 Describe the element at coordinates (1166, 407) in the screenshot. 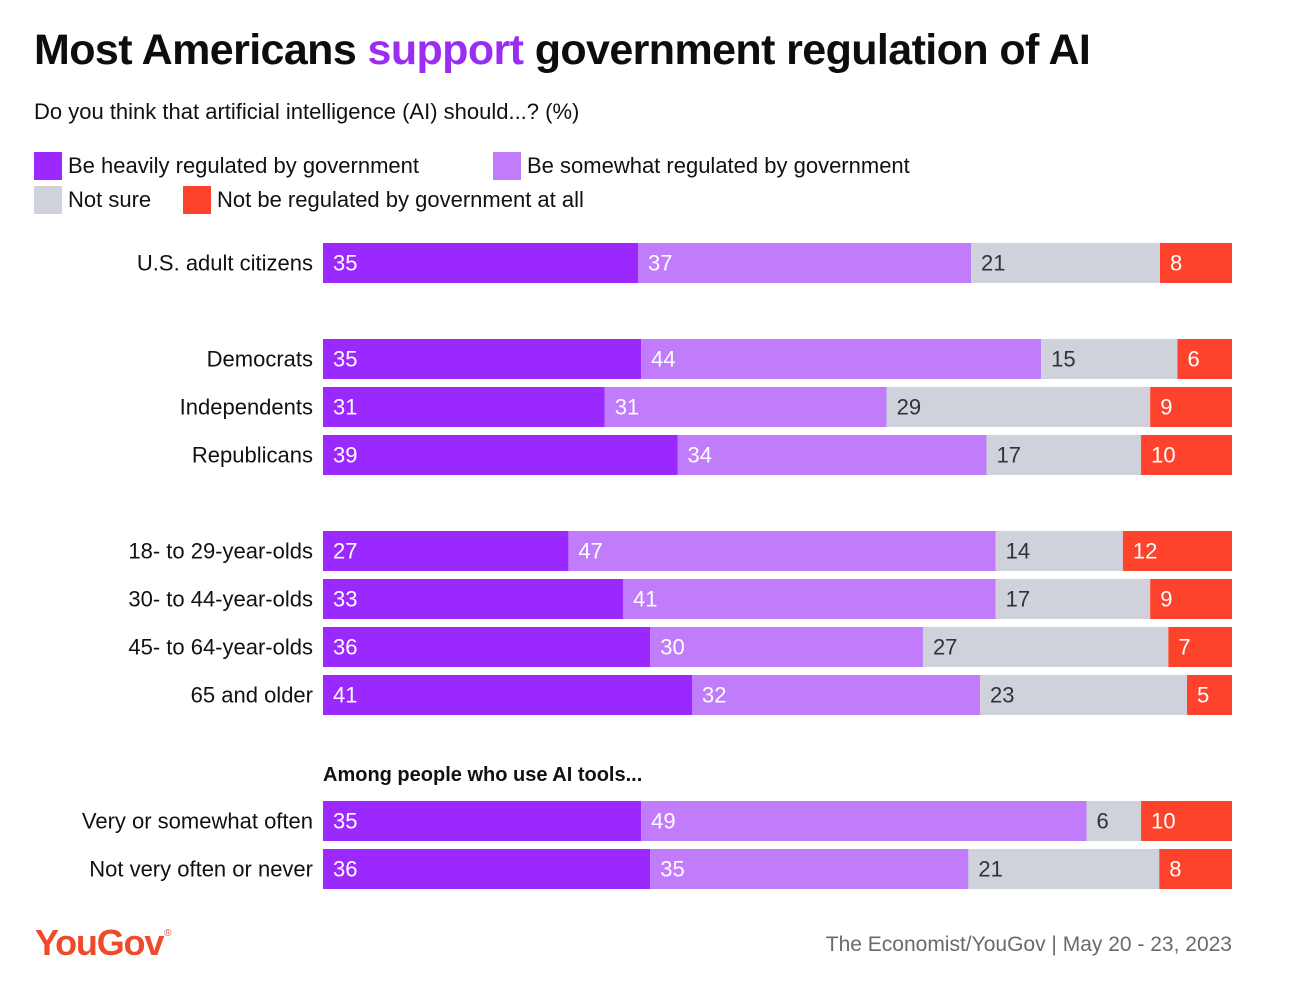

I see `data-label-independents-not-at-all: 9` at that location.